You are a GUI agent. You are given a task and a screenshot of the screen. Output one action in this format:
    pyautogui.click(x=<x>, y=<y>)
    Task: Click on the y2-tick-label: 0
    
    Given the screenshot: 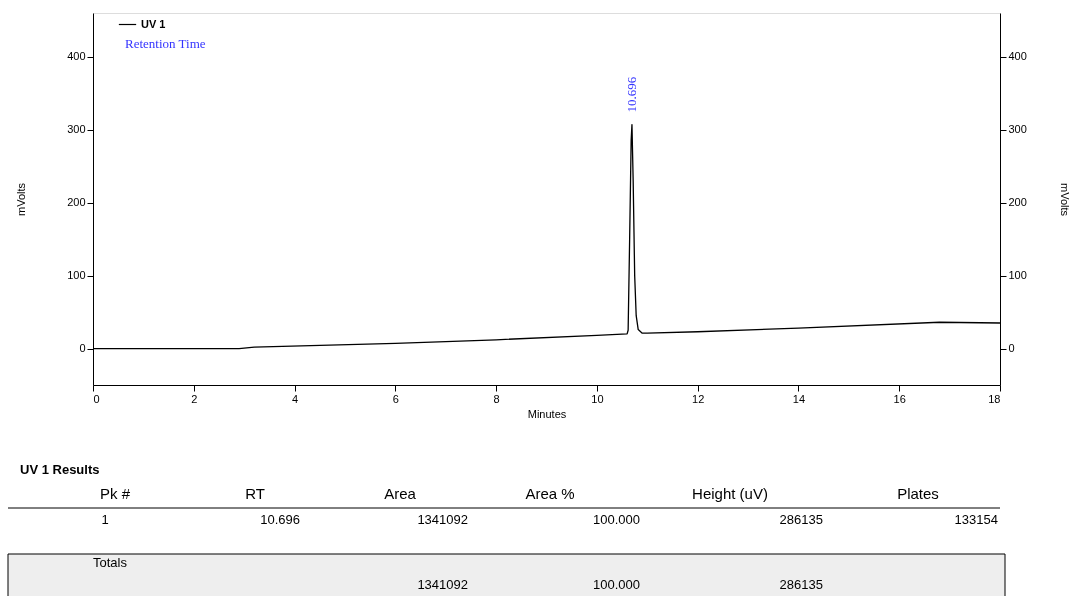 What is the action you would take?
    pyautogui.click(x=1011, y=348)
    